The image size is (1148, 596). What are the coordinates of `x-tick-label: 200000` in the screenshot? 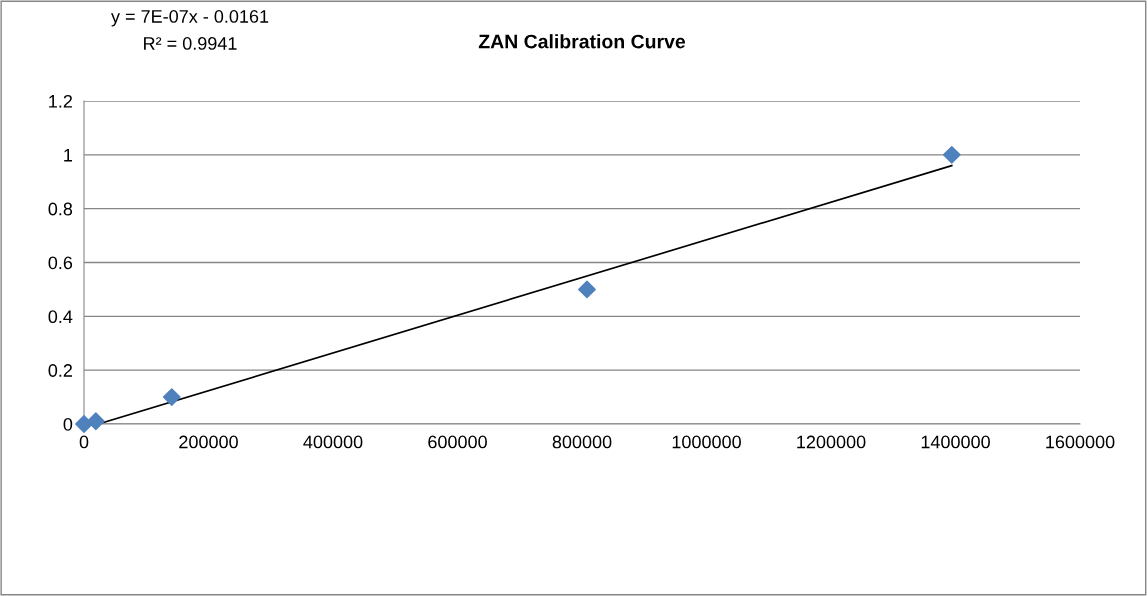 It's located at (208, 442).